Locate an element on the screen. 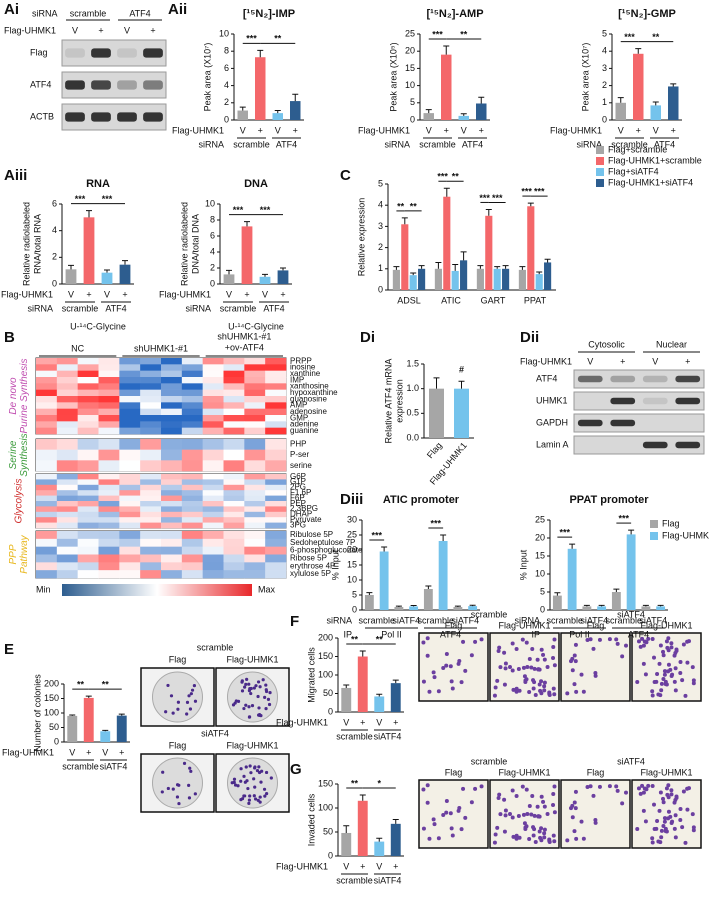 This screenshot has height=897, width=709. y-tick-label: 15 is located at coordinates (540, 555).